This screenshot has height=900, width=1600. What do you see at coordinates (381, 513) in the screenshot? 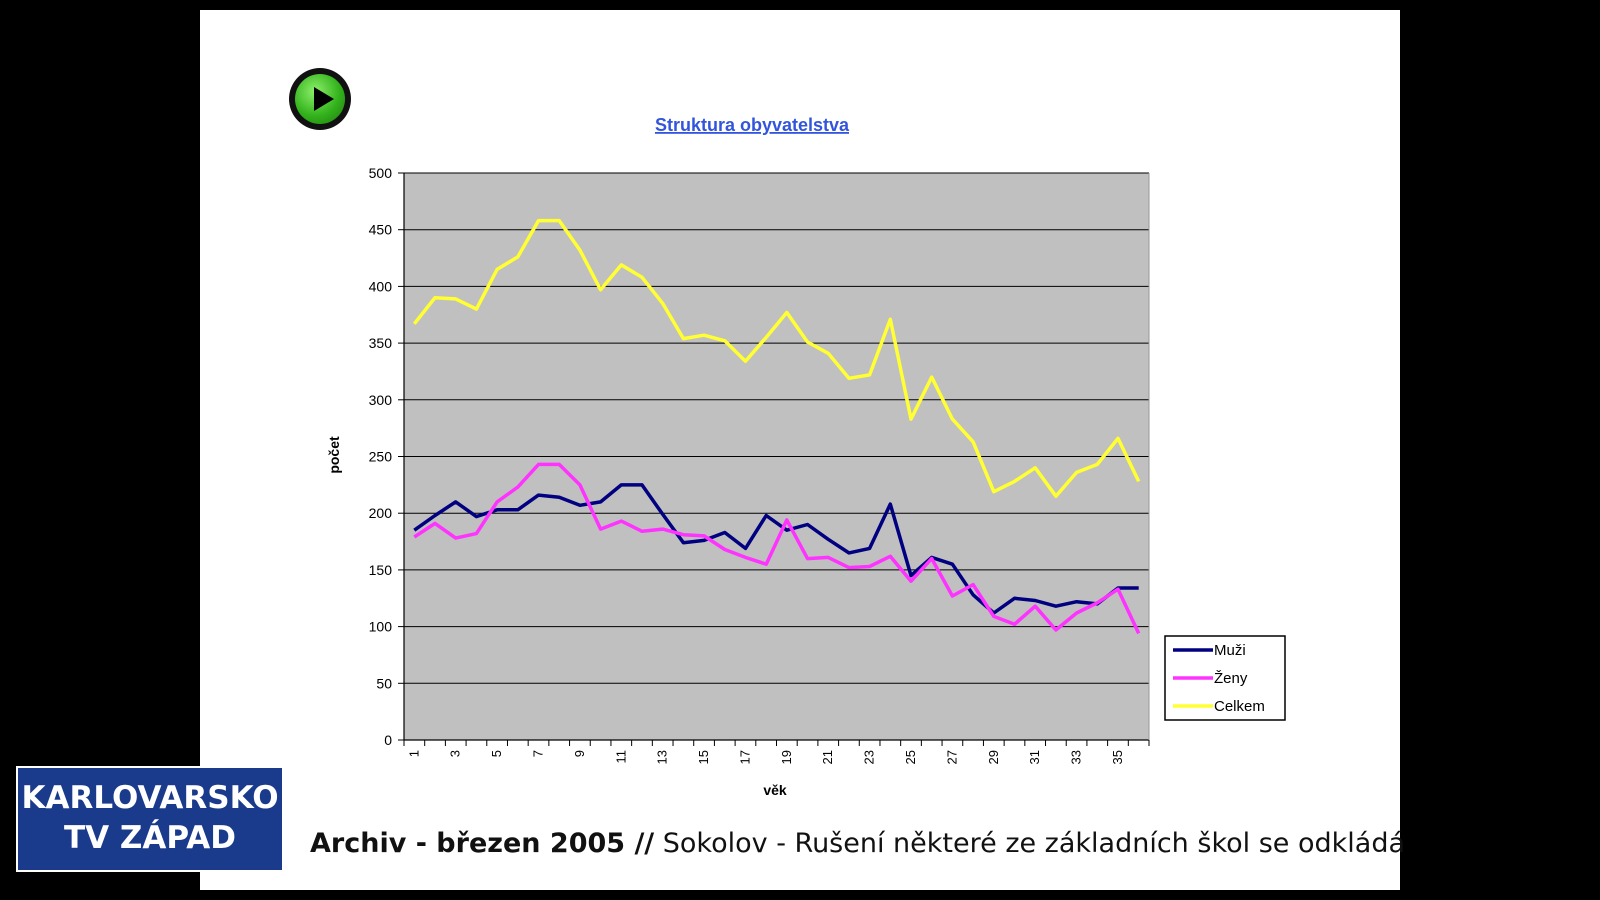
I see `y-tick-label: 200` at bounding box center [381, 513].